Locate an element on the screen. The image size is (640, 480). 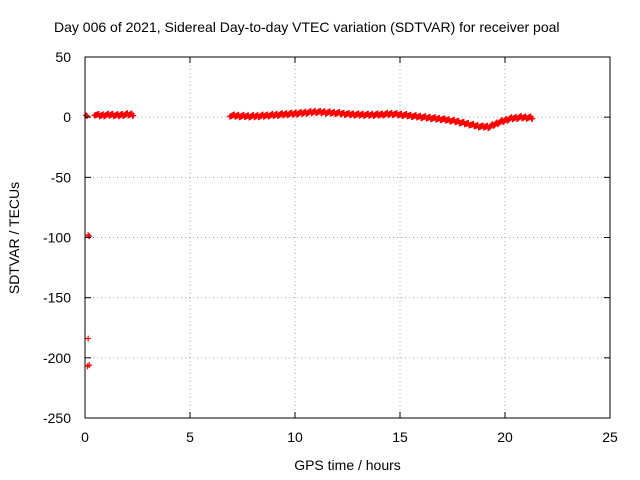
y-tick-label: -200 is located at coordinates (57, 358).